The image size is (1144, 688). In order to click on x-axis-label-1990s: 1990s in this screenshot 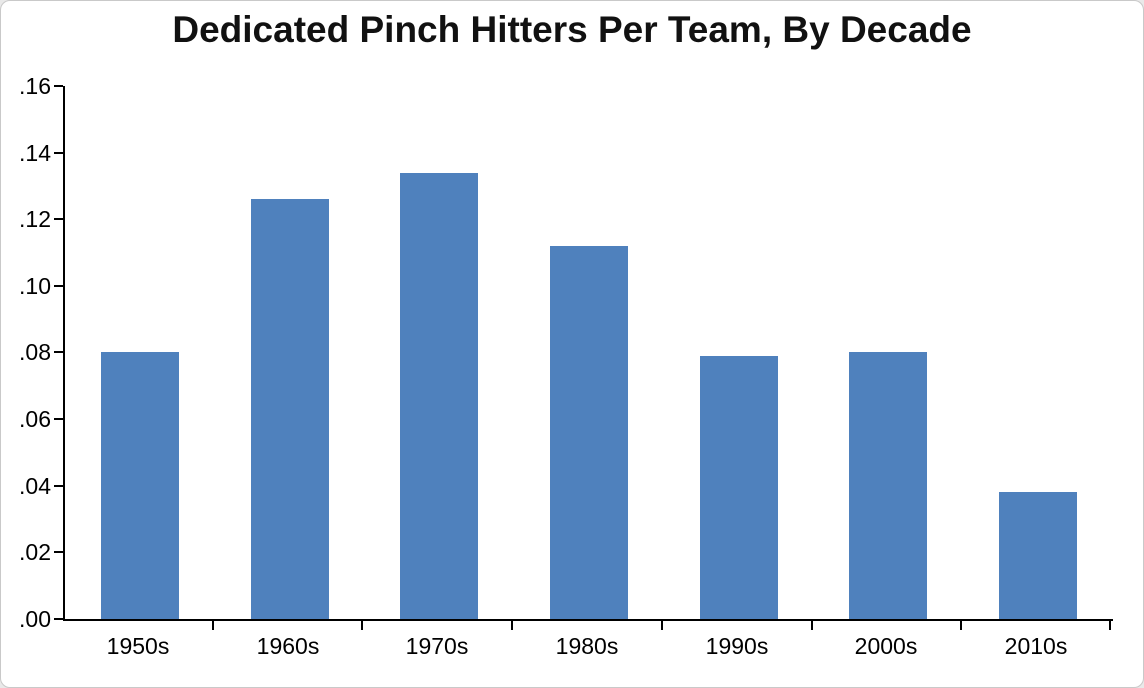, I will do `click(737, 646)`.